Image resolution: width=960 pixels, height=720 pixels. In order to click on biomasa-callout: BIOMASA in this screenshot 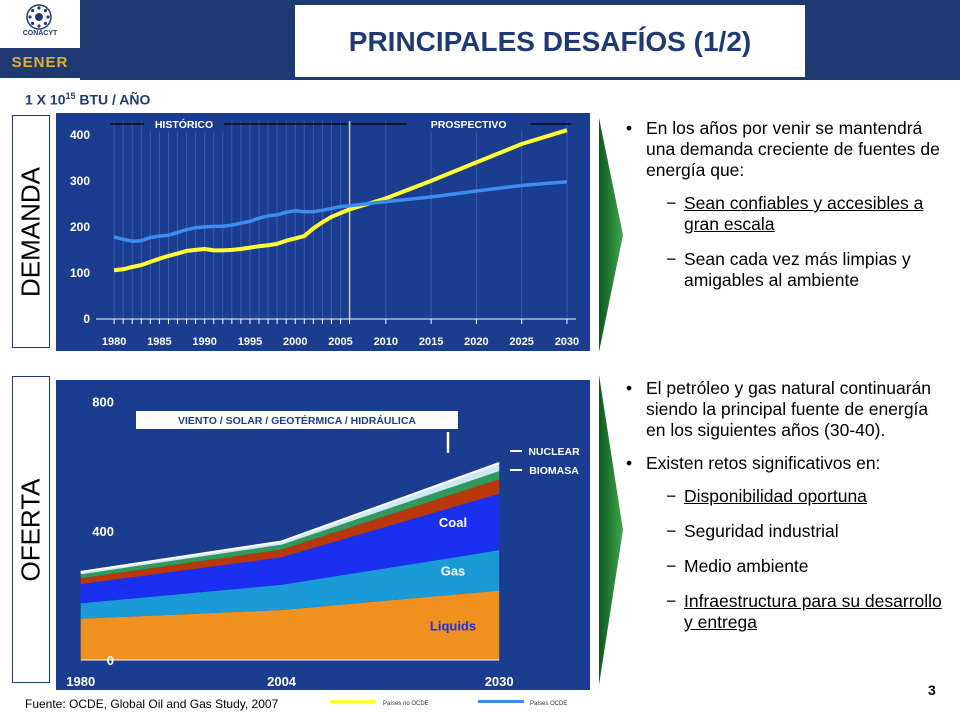, I will do `click(554, 471)`.